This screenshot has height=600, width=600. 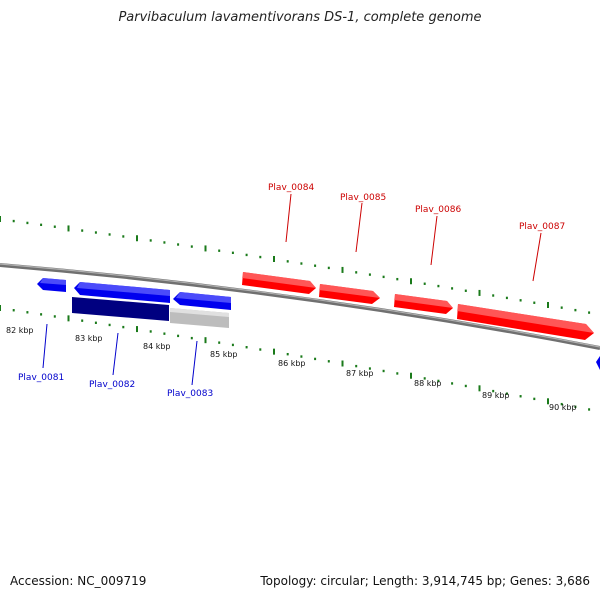 What do you see at coordinates (360, 373) in the screenshot?
I see `ruler-label-87: 87 kbp` at bounding box center [360, 373].